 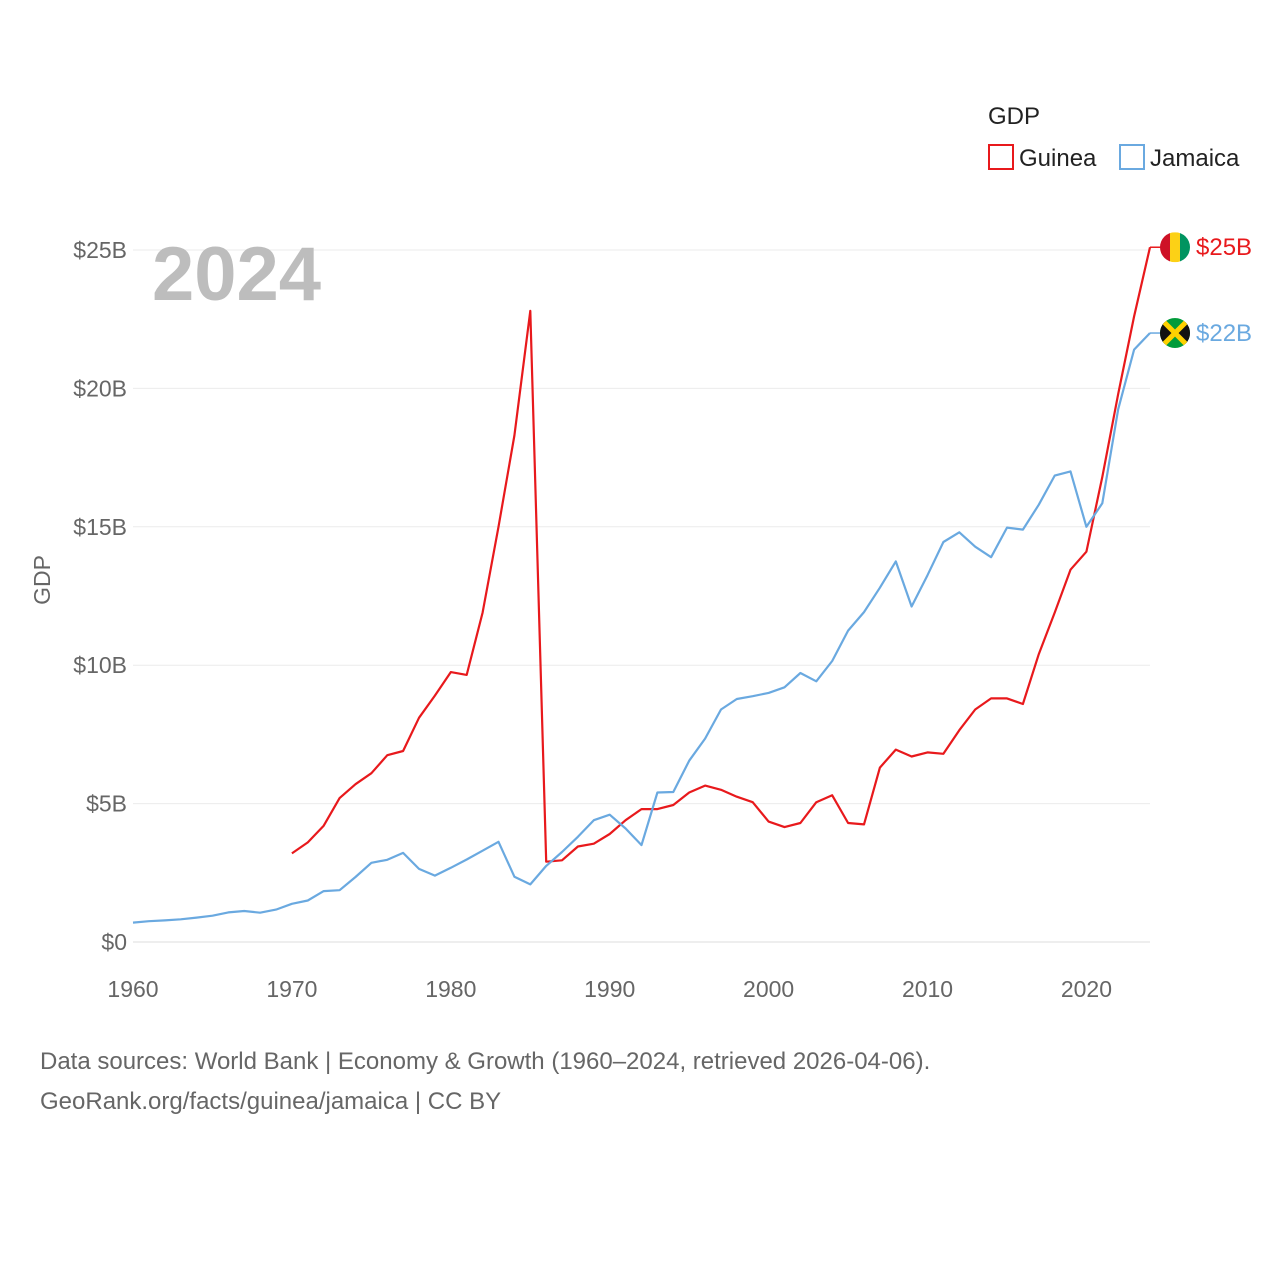 What do you see at coordinates (236, 274) in the screenshot?
I see `year-label: 2024` at bounding box center [236, 274].